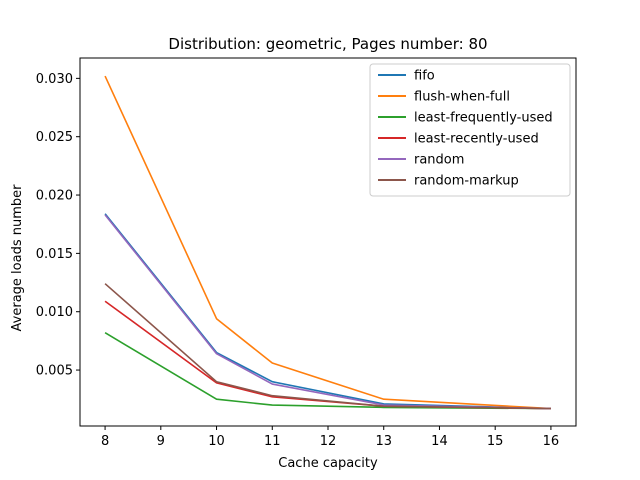  Describe the element at coordinates (54, 79) in the screenshot. I see `y-tick-label: 0.030` at that location.